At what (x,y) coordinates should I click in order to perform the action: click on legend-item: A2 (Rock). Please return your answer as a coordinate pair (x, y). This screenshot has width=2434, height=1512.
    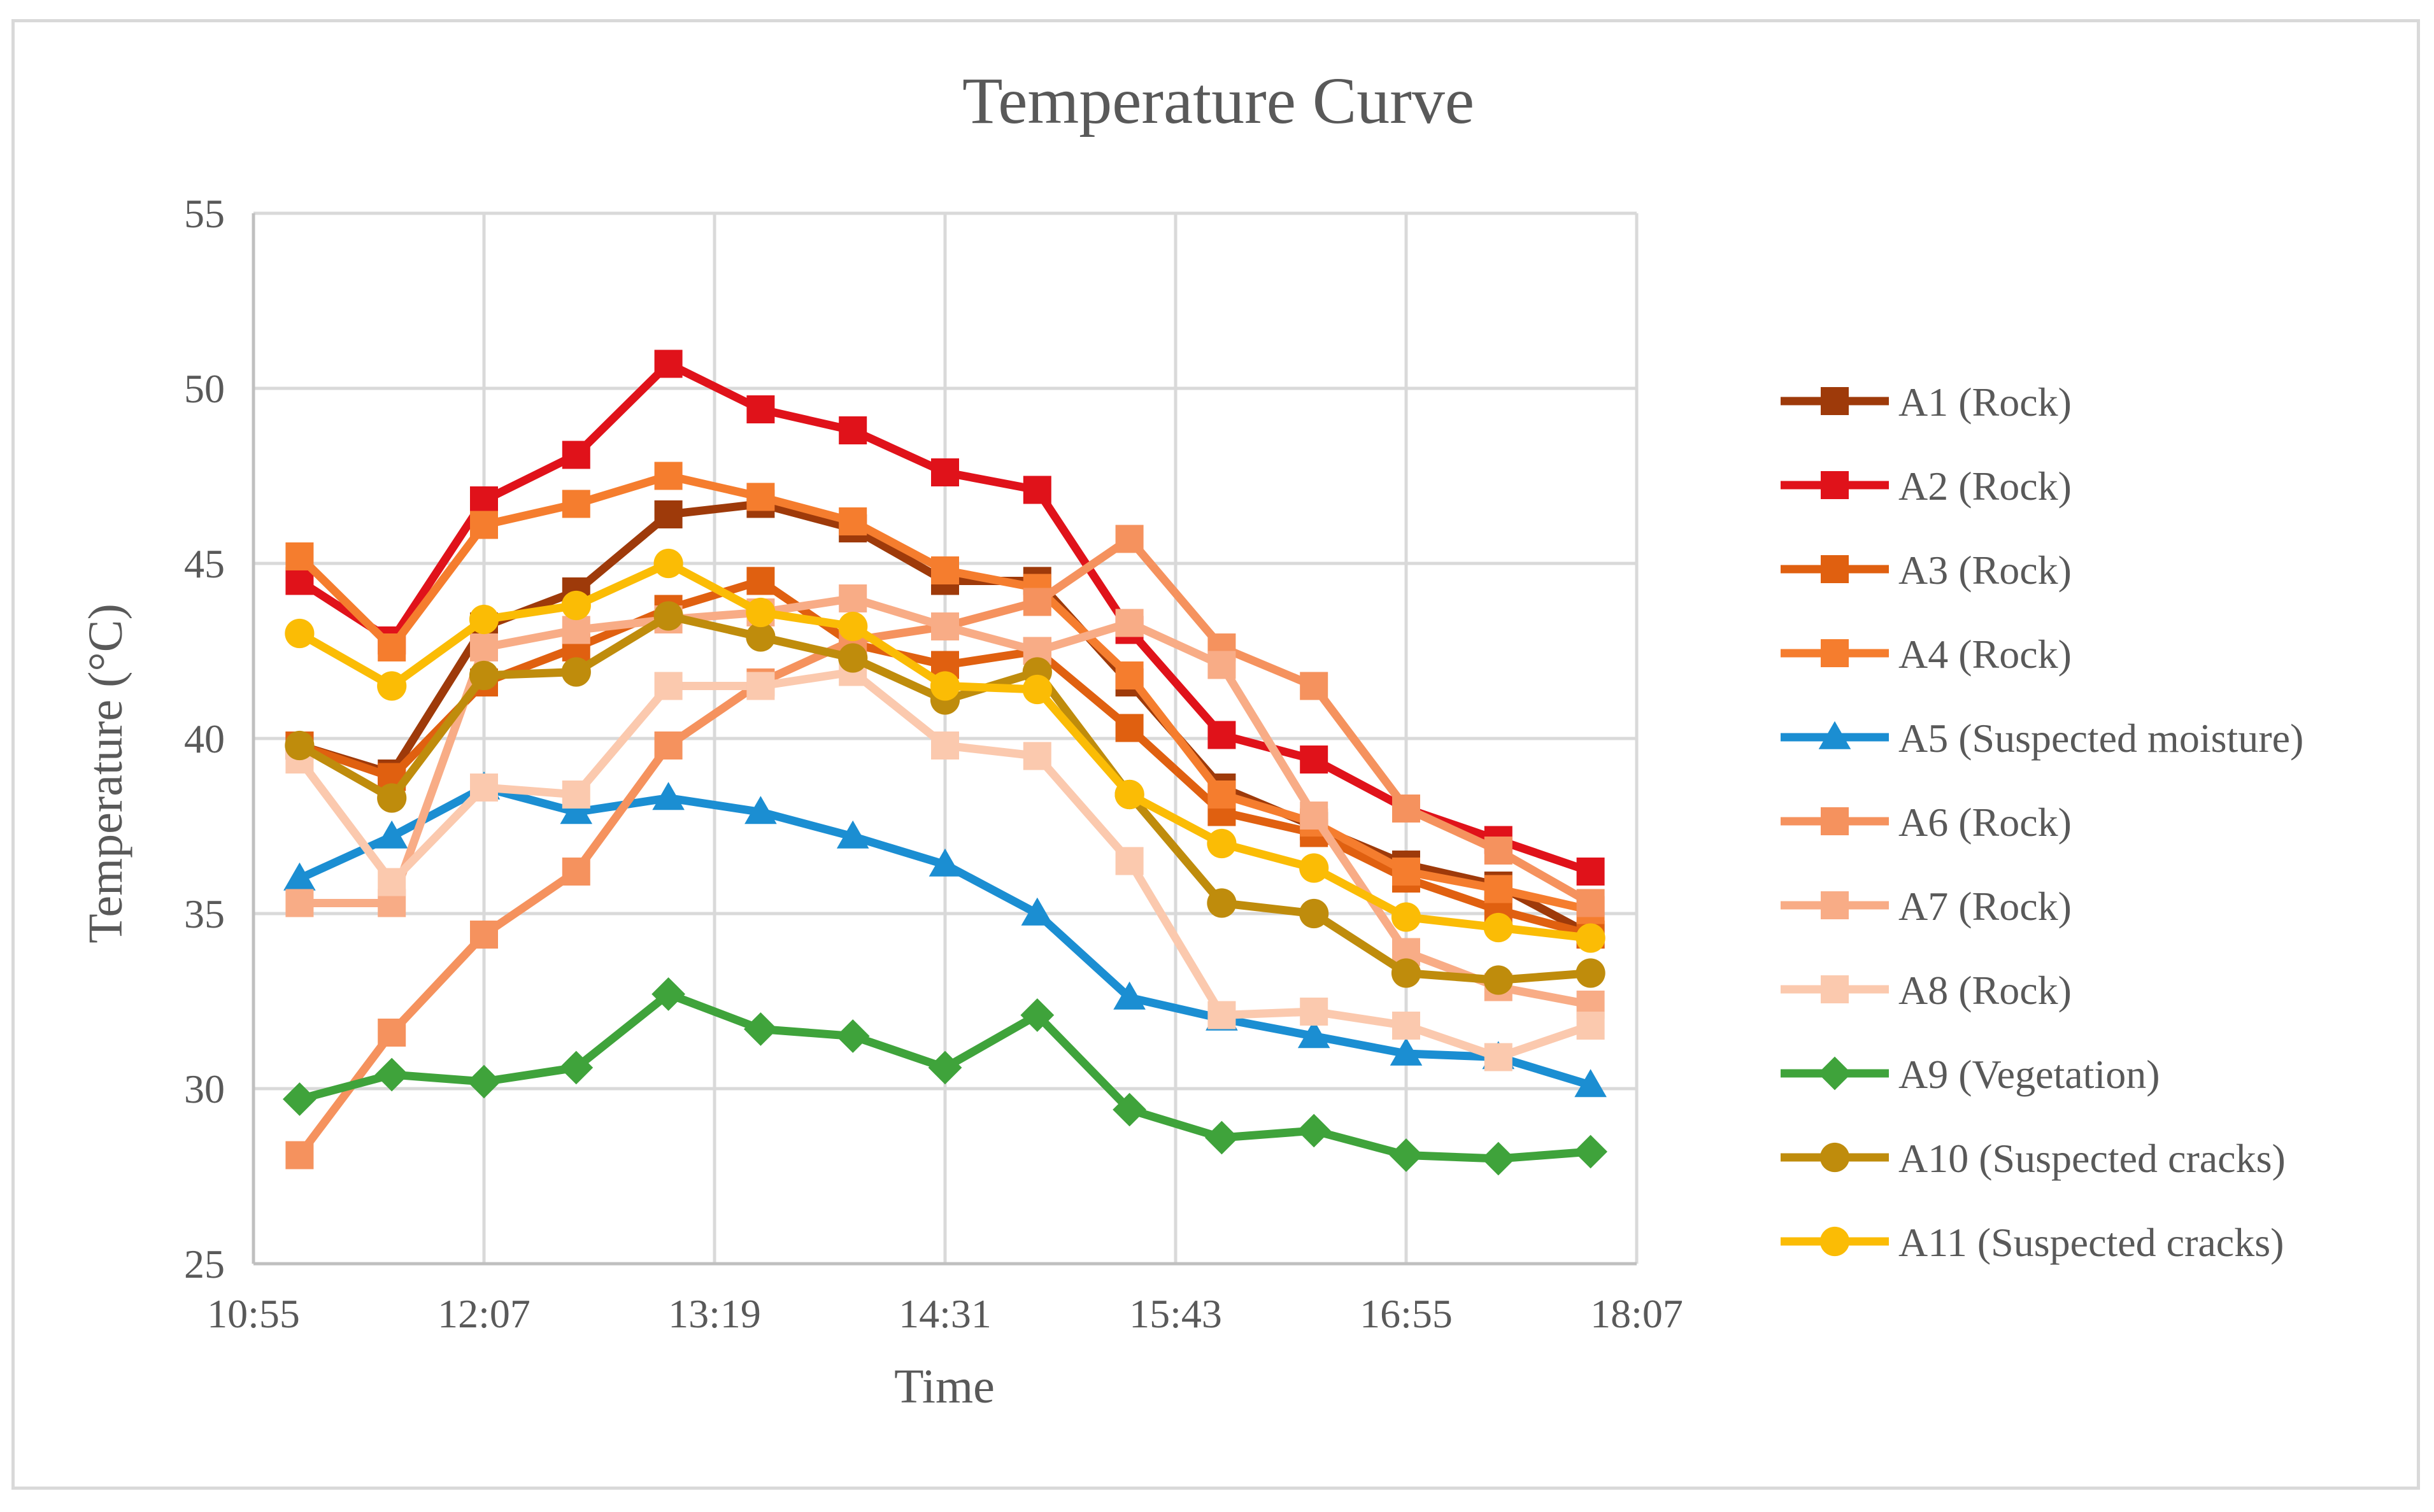
    Looking at the image, I should click on (1926, 486).